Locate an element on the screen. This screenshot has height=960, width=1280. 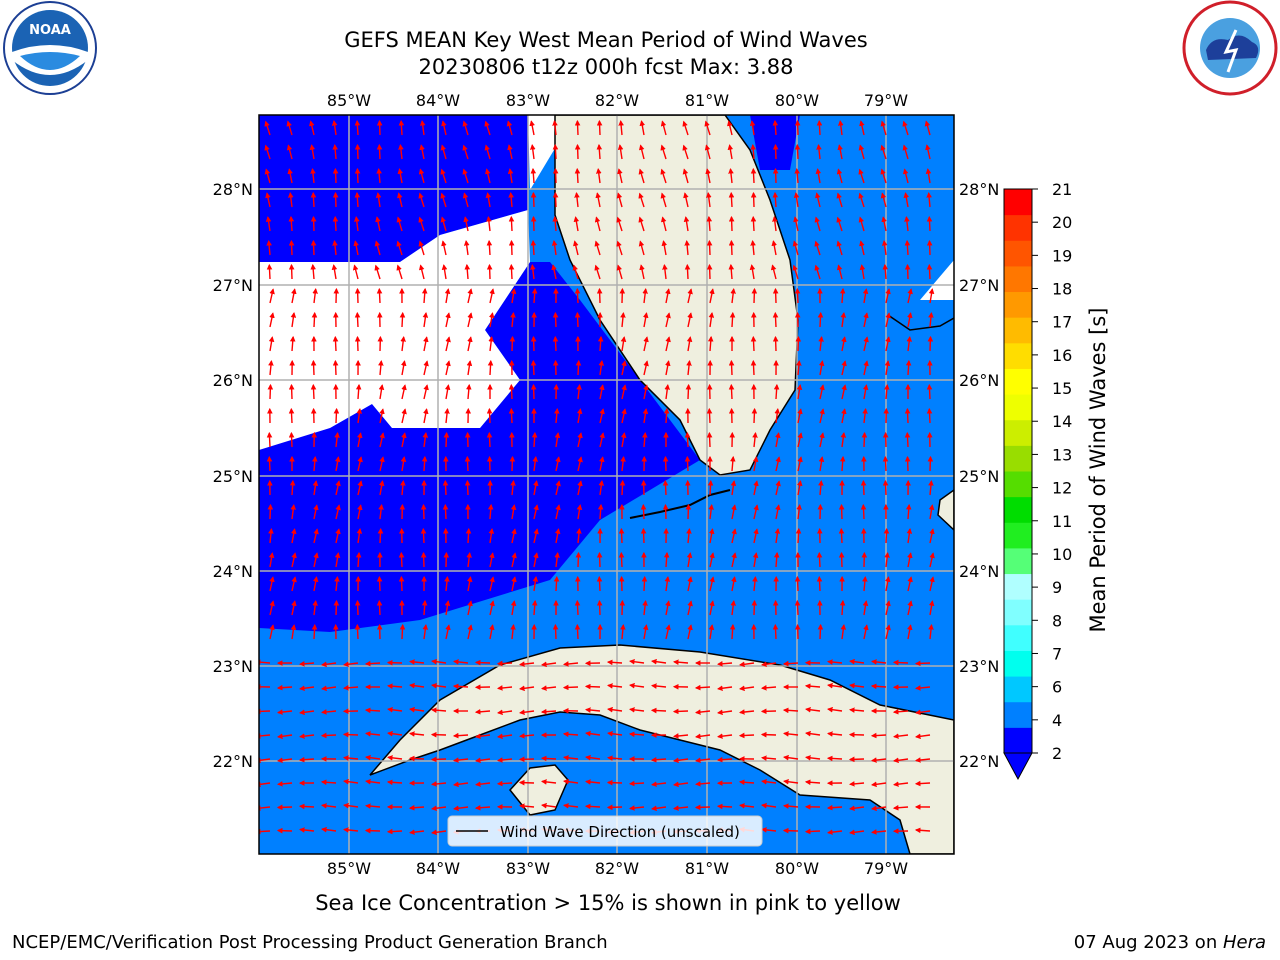
colorbar-tick-label: 10 is located at coordinates (1062, 554).